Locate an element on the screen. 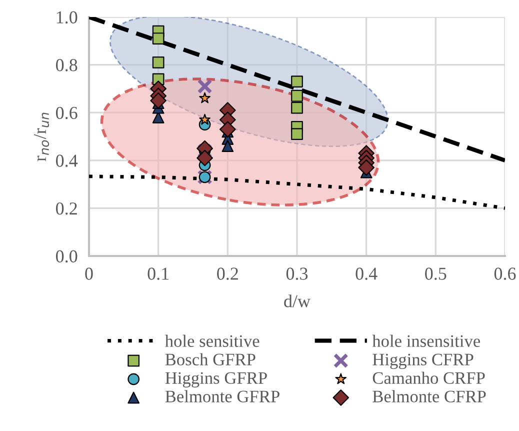 Image resolution: width=519 pixels, height=431 pixels. legend-label: Higgins CFRP is located at coordinates (423, 361).